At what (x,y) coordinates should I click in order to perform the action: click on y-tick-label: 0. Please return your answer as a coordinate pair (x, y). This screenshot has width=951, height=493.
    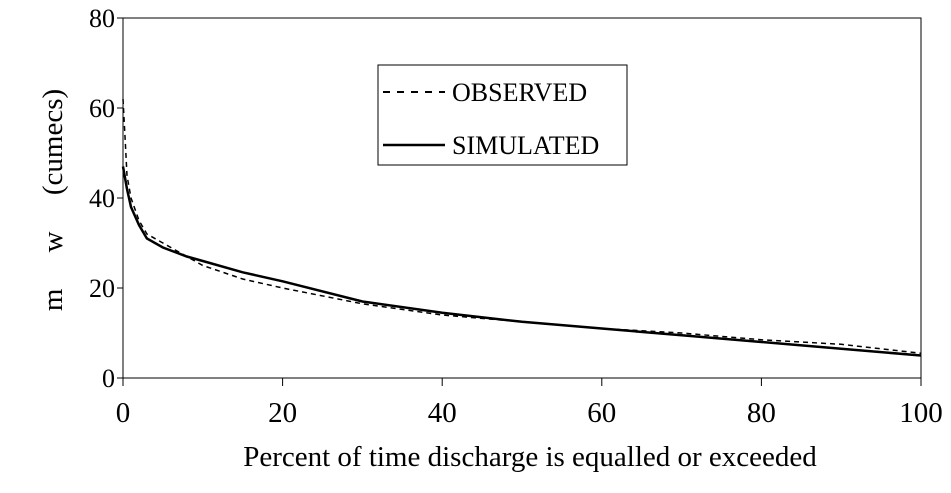
    Looking at the image, I should click on (108, 378).